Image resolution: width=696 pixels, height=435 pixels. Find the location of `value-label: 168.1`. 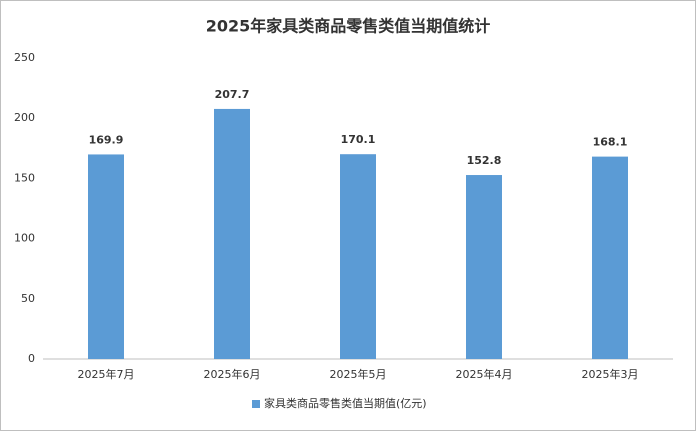

value-label: 168.1 is located at coordinates (610, 142).